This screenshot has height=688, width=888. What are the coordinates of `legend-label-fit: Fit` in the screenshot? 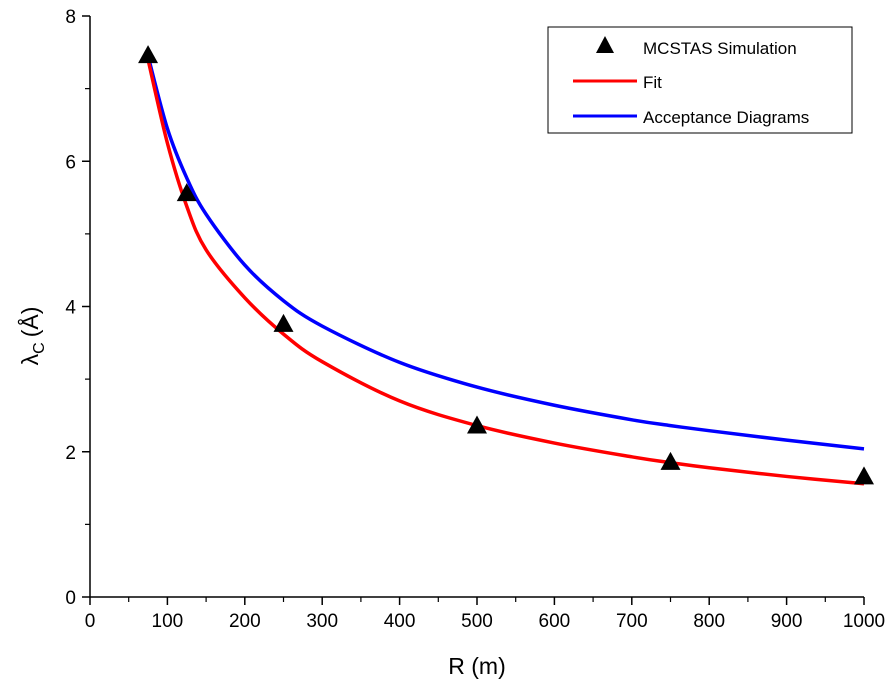 It's located at (652, 82).